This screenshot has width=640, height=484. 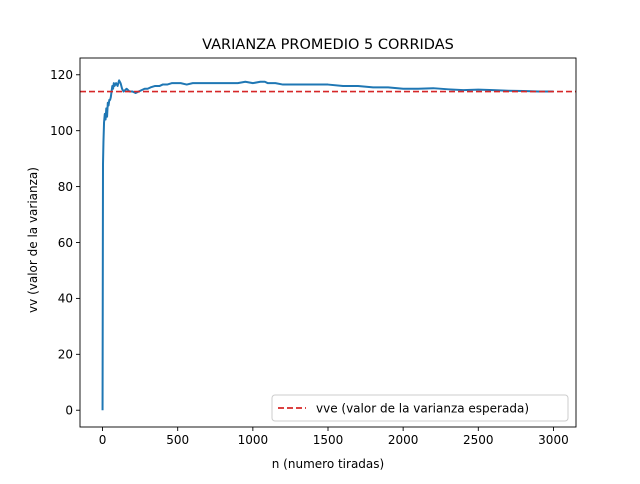 What do you see at coordinates (69, 411) in the screenshot?
I see `y-tick-label: 0` at bounding box center [69, 411].